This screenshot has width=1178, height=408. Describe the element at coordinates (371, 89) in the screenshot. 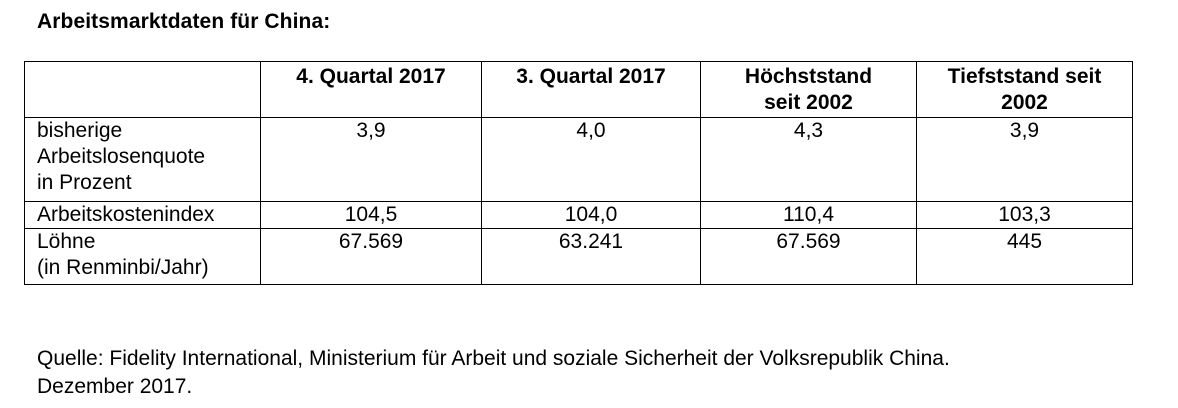

I see `header-cell-q4-2017: 4. Quartal 2017` at that location.